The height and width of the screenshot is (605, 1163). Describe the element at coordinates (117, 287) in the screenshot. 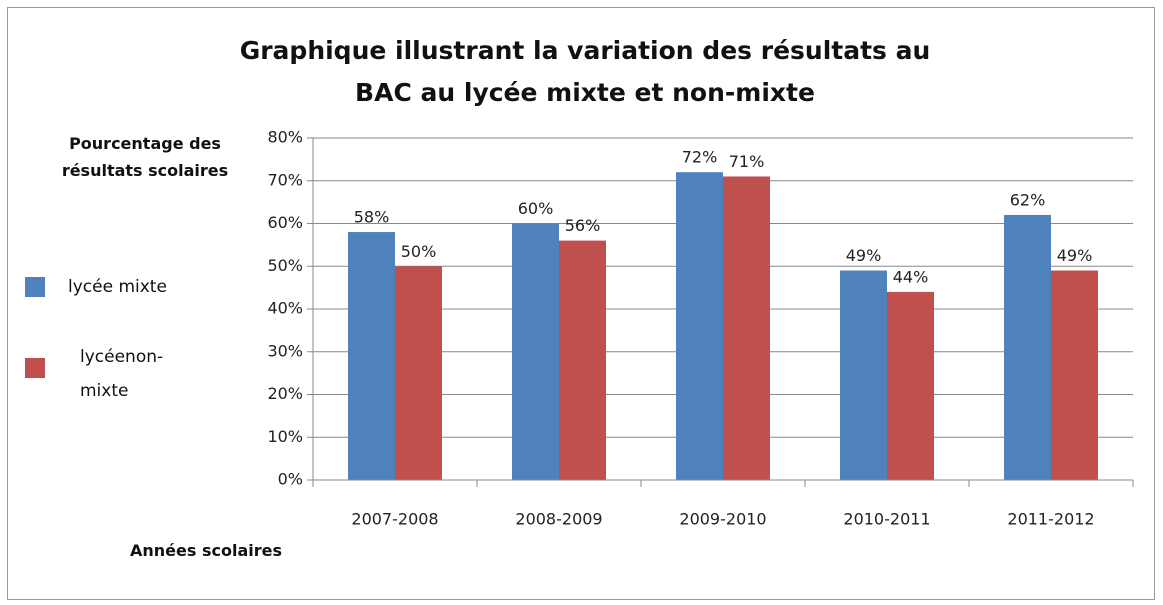

I see `legend-label: lycée mixte` at that location.